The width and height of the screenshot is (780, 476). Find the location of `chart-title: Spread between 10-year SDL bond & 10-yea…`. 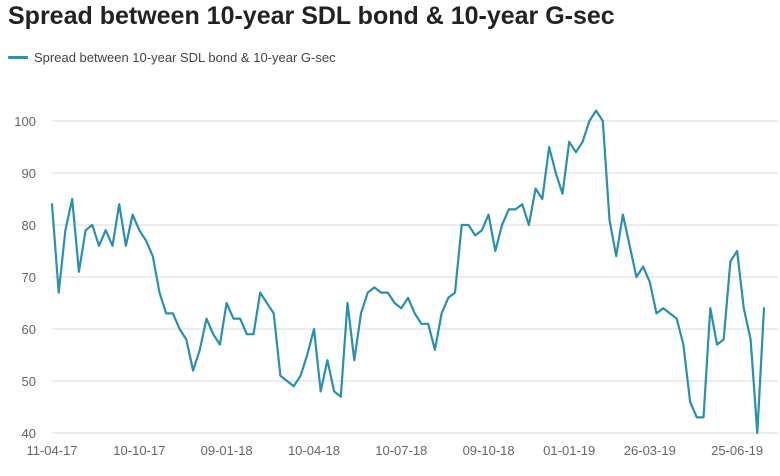

chart-title: Spread between 10-year SDL bond & 10-yea… is located at coordinates (311, 16).